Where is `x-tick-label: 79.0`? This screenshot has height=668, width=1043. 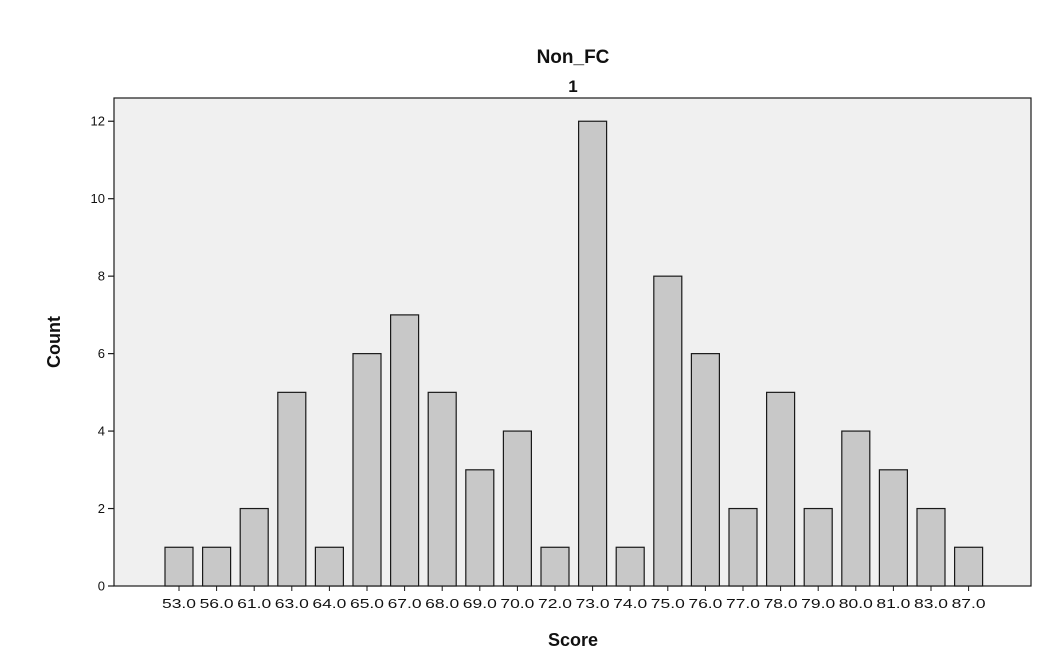 x-tick-label: 79.0 is located at coordinates (818, 603).